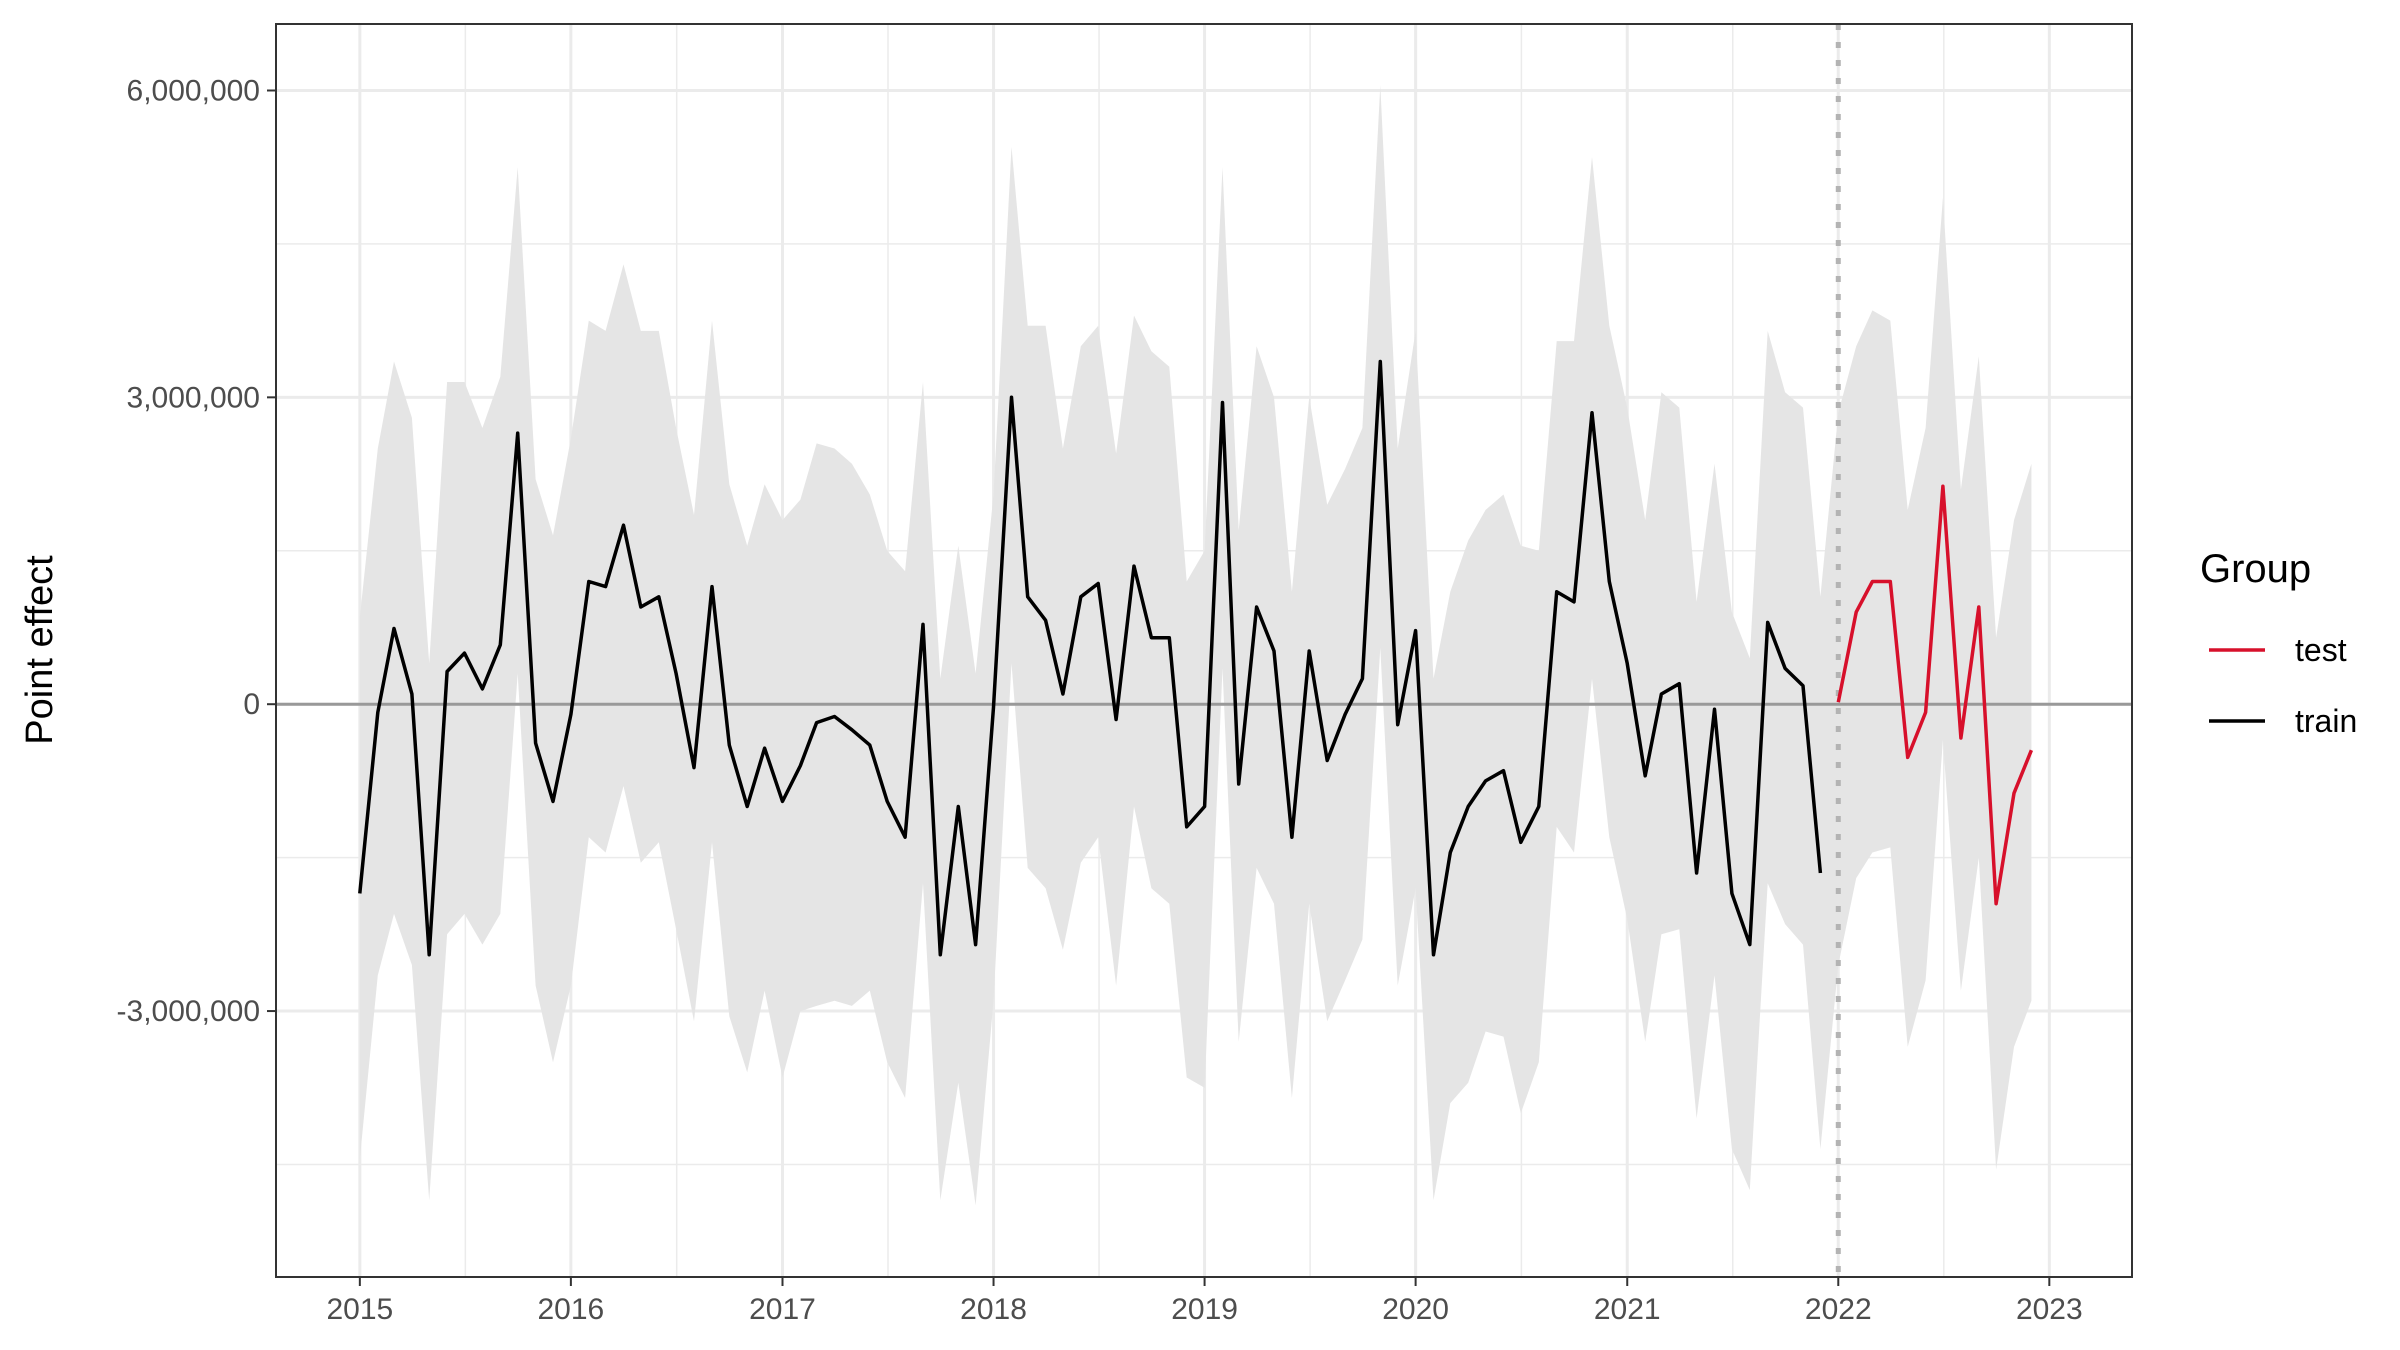  What do you see at coordinates (782, 1309) in the screenshot?
I see `x-tick-label: 2017` at bounding box center [782, 1309].